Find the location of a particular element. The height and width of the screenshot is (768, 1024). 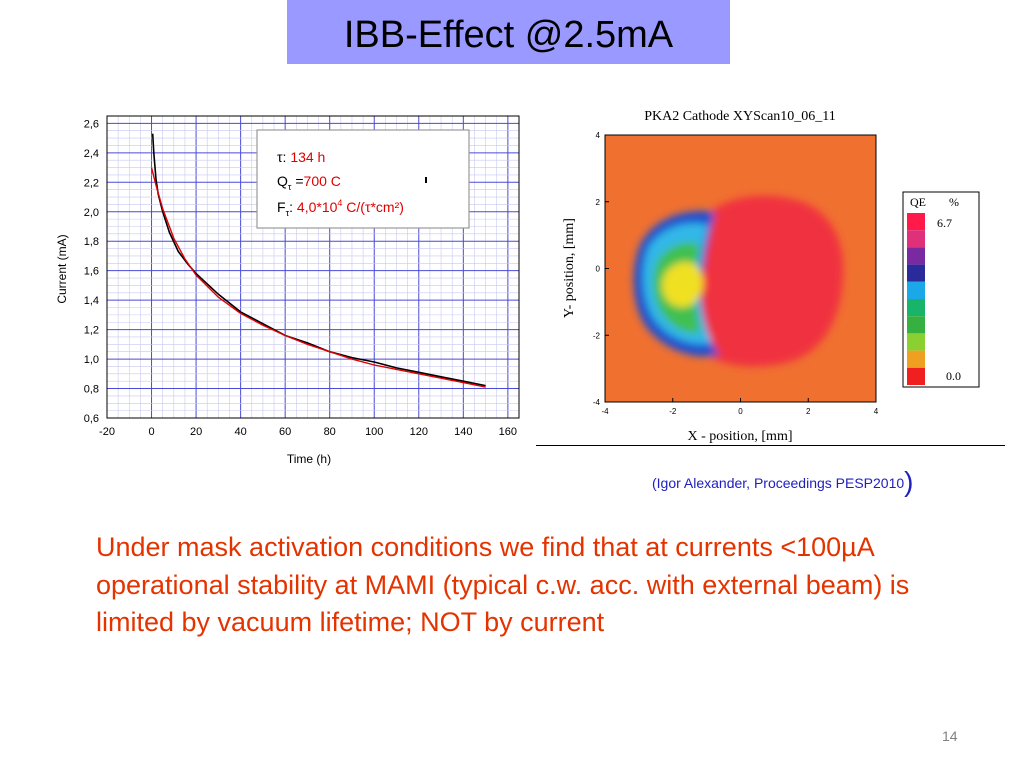

colorbar-max: 6.7 is located at coordinates (944, 223).